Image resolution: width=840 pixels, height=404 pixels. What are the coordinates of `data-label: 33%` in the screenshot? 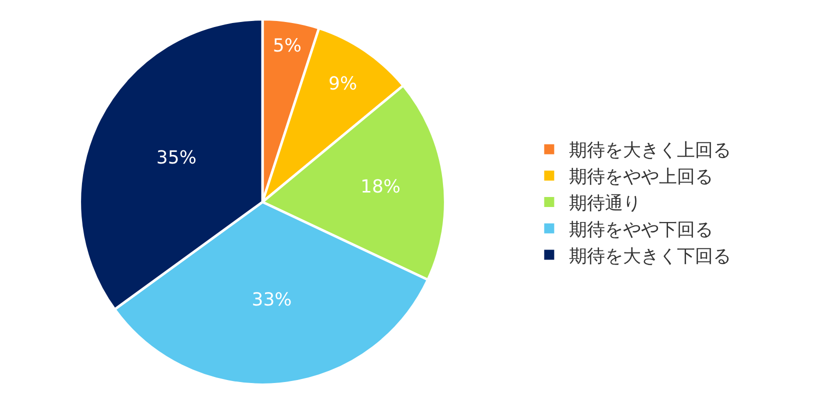 It's located at (272, 299).